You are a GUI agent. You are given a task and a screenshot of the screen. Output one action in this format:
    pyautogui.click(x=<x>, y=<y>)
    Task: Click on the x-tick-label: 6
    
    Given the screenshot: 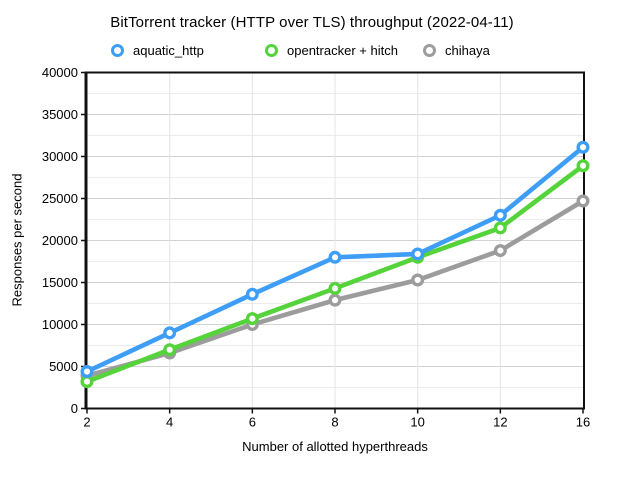 What is the action you would take?
    pyautogui.click(x=252, y=422)
    